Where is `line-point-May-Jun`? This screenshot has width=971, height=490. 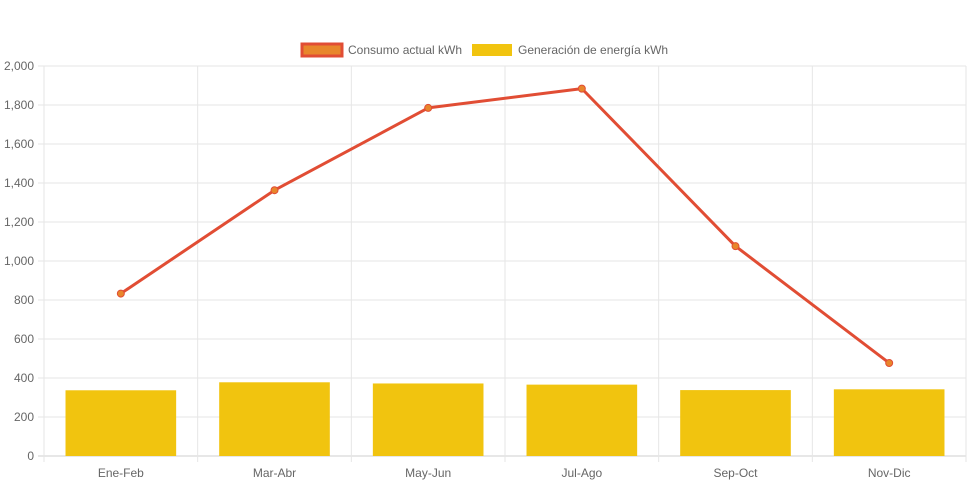
line-point-May-Jun is located at coordinates (428, 107).